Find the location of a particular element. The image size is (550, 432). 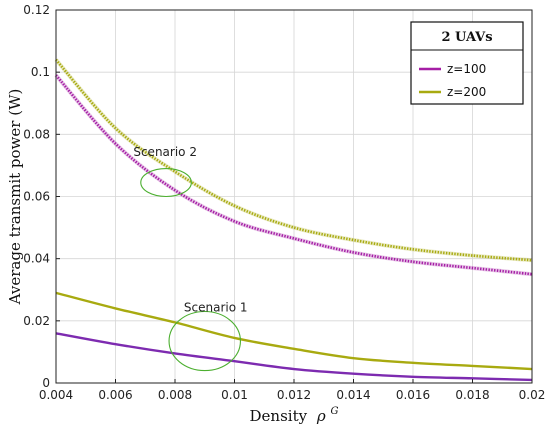

legend-title: 2 UAVs is located at coordinates (466, 37).